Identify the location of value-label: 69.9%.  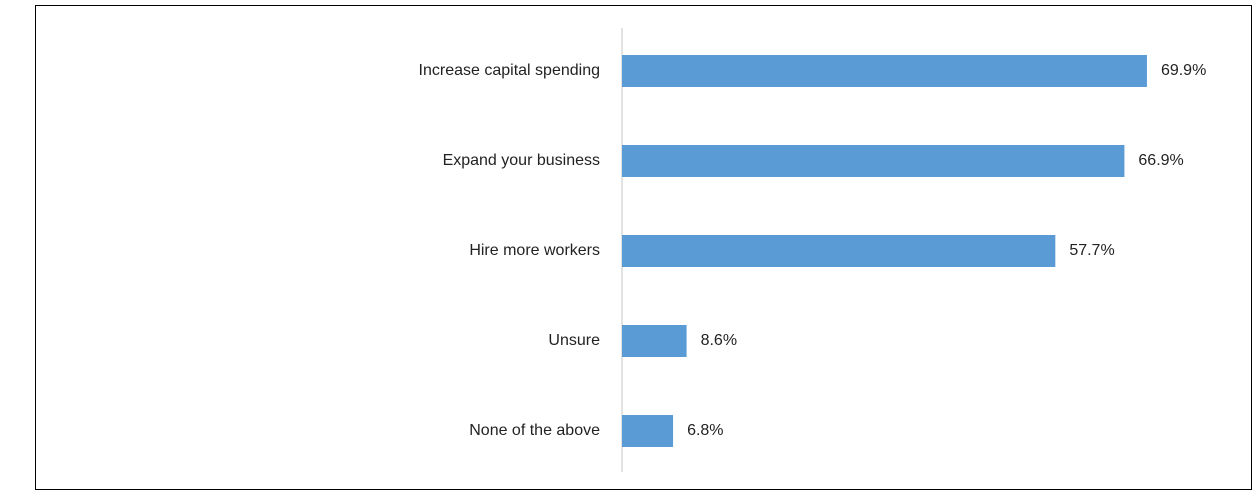
(1183, 70).